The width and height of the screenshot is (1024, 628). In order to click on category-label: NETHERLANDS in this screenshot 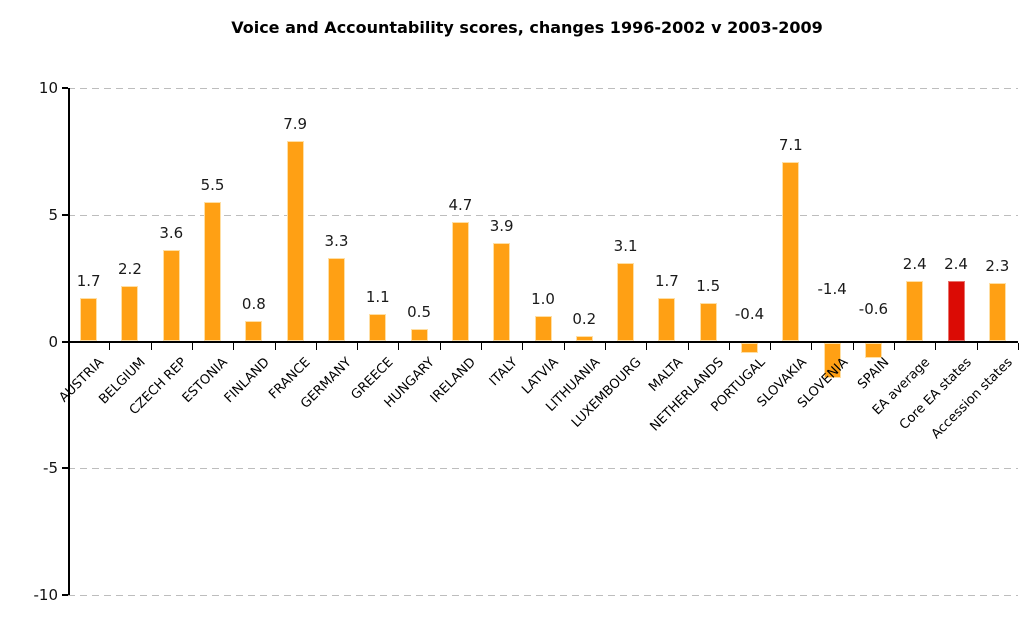, I will do `click(687, 394)`.